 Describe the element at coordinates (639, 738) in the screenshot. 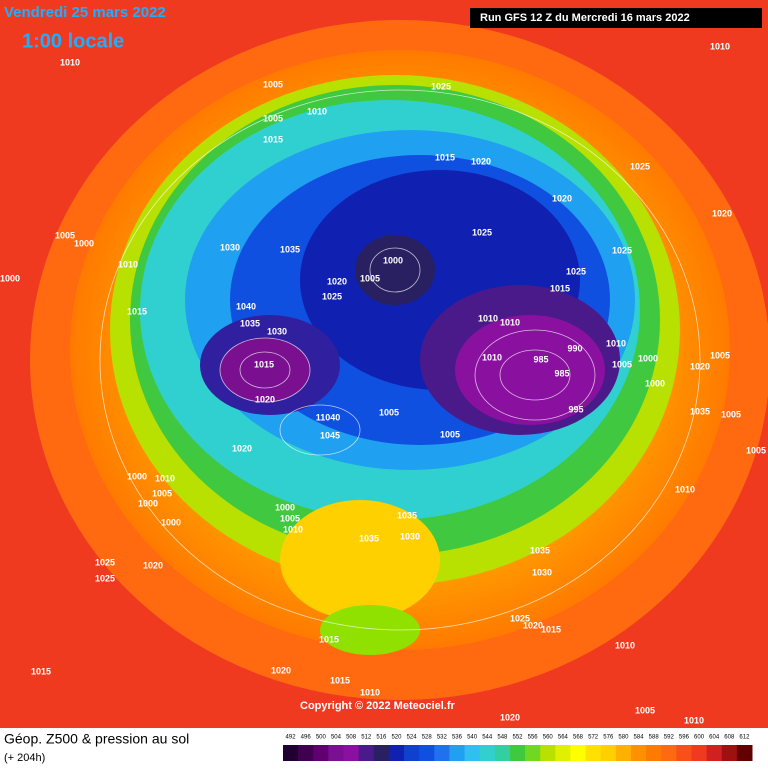

I see `colorbar-tick-label: 584` at that location.